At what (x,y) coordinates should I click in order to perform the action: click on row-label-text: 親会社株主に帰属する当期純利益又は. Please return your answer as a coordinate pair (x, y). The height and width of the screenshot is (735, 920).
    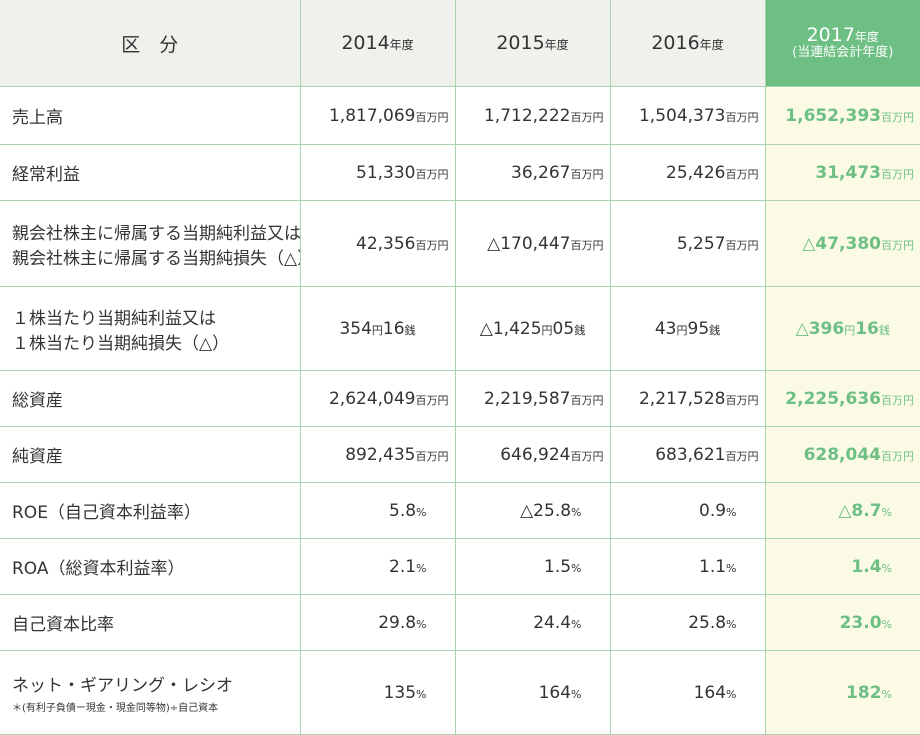
    Looking at the image, I should click on (156, 233).